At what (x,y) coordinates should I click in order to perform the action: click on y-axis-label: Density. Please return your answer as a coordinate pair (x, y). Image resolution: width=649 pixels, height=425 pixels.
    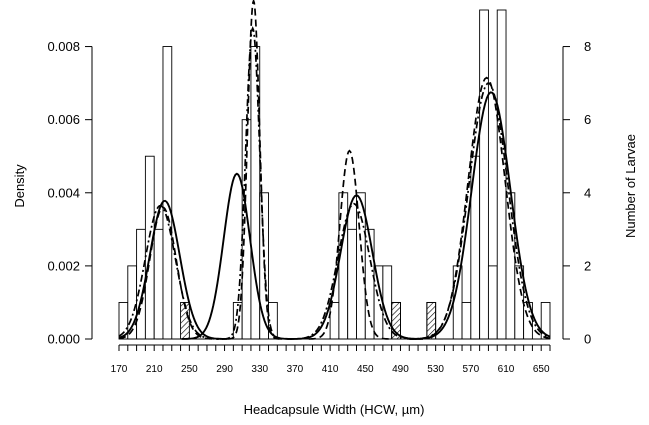
    Looking at the image, I should click on (19, 186).